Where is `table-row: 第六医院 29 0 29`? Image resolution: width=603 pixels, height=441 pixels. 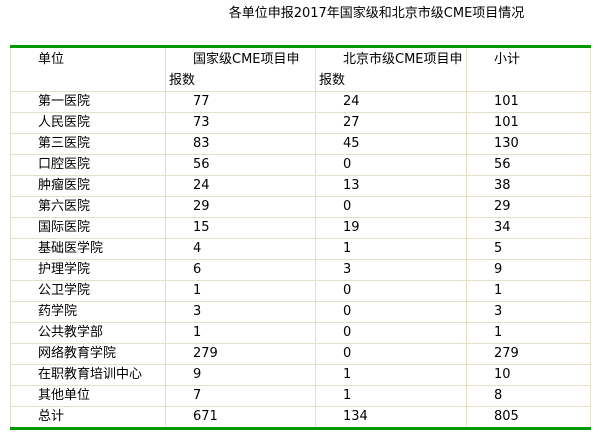 table-row: 第六医院 29 0 29 is located at coordinates (300, 207).